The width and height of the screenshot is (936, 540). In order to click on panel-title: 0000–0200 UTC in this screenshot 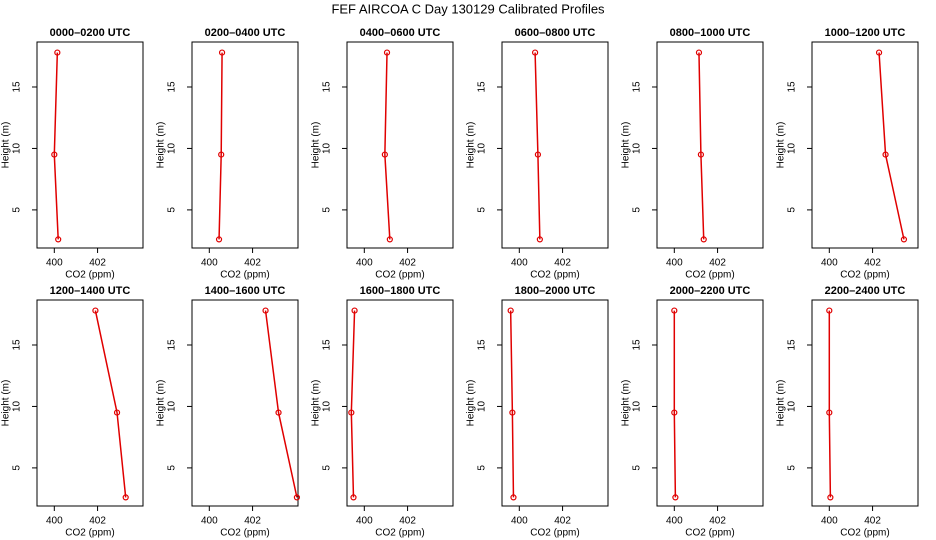, I will do `click(90, 33)`.